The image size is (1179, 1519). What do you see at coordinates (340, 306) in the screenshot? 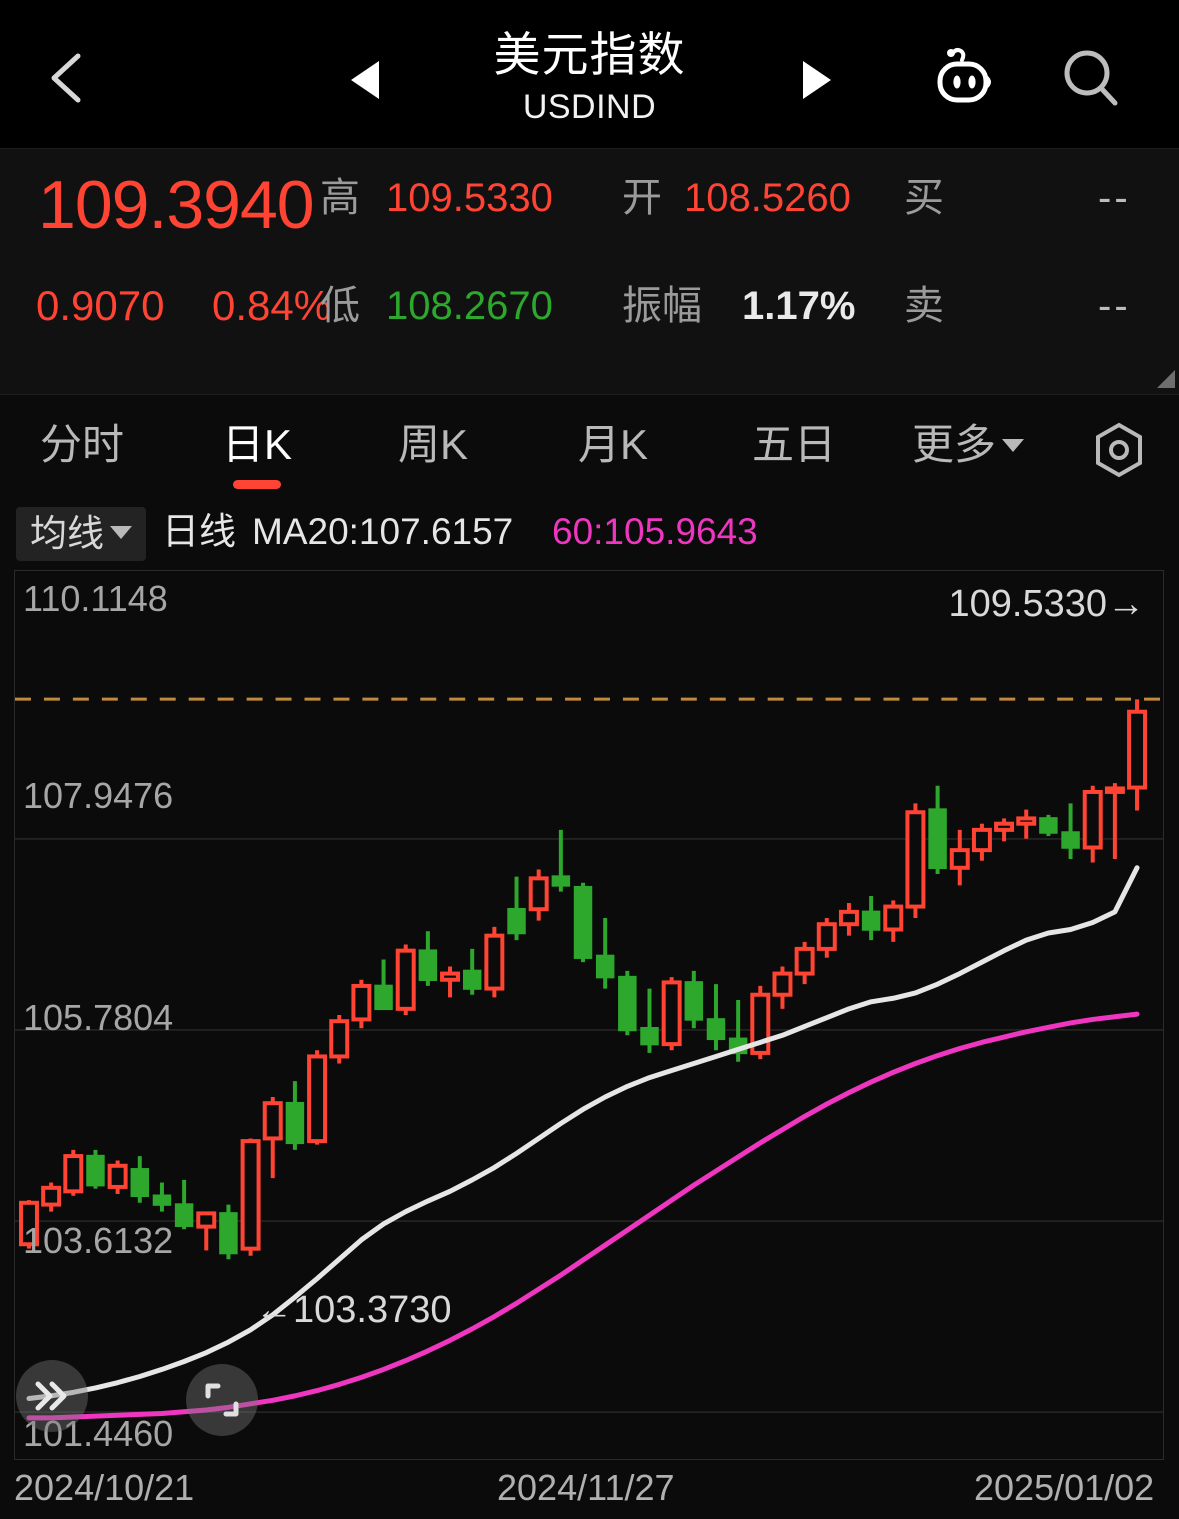
I see `low-label: 低` at bounding box center [340, 306].